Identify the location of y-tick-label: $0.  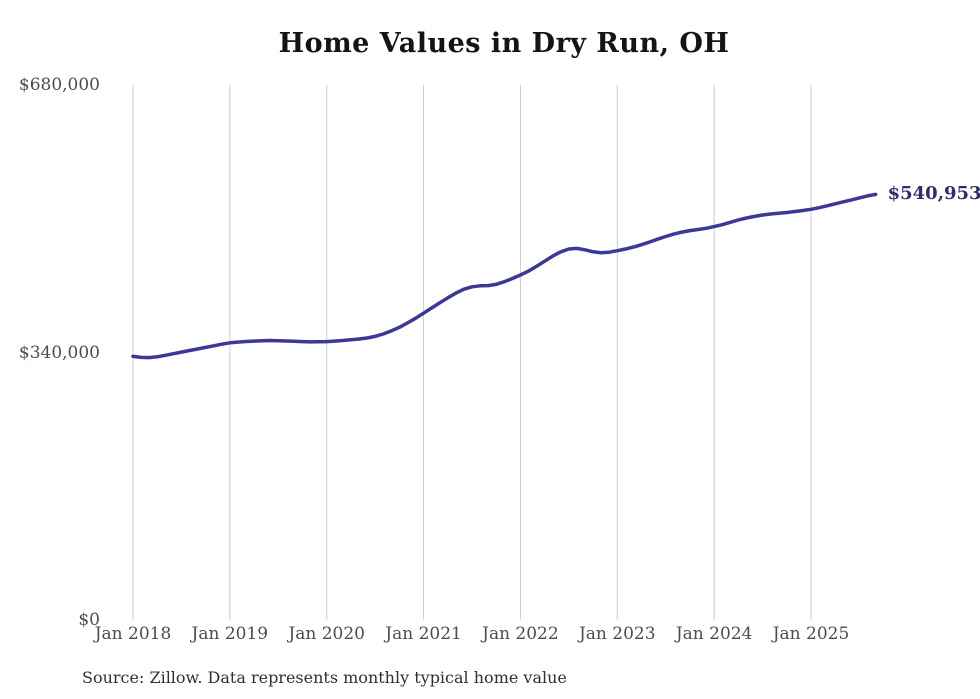
(89, 620).